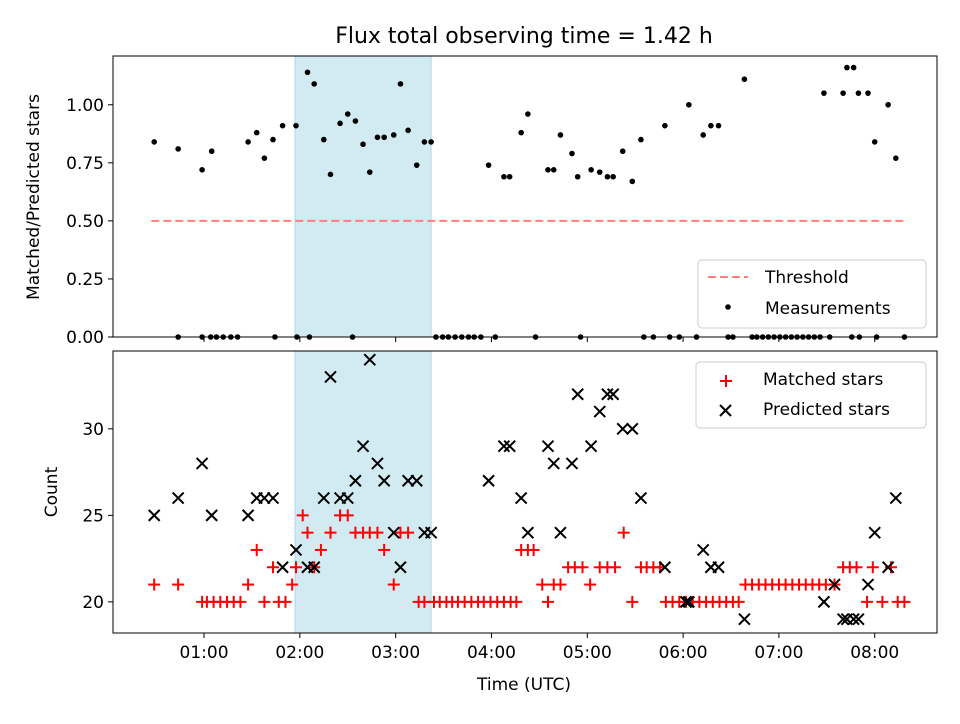  Describe the element at coordinates (85, 164) in the screenshot. I see `top-y-tick-label: 0.75` at that location.